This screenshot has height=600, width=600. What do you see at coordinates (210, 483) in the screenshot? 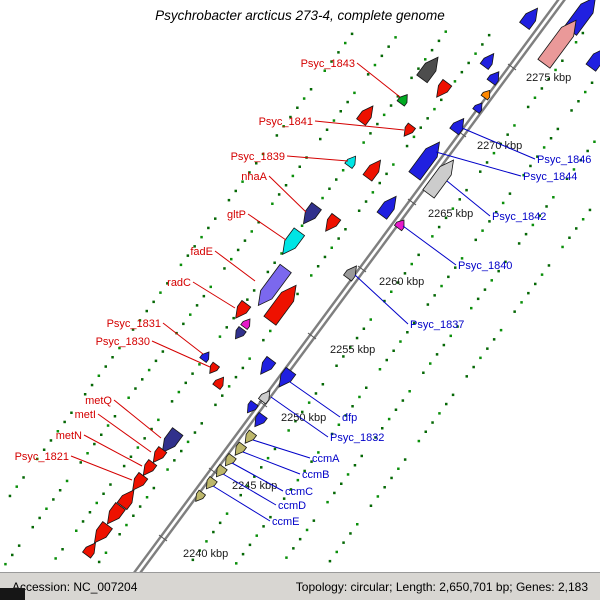
I see `gene-arrow-ccmE` at bounding box center [210, 483].